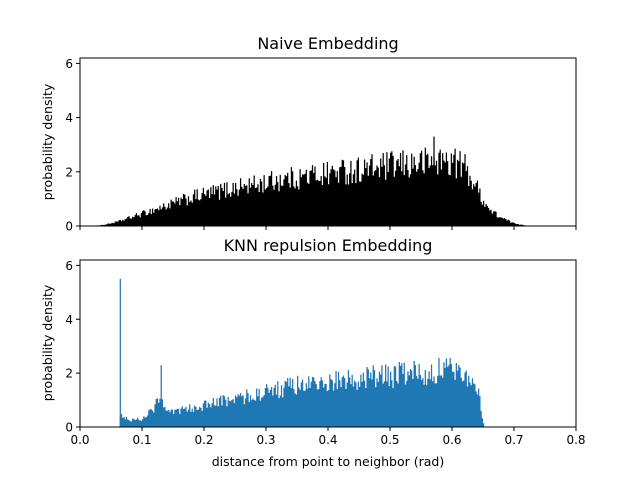 The width and height of the screenshot is (640, 480). I want to click on x-tick-label: 0.1, so click(141, 440).